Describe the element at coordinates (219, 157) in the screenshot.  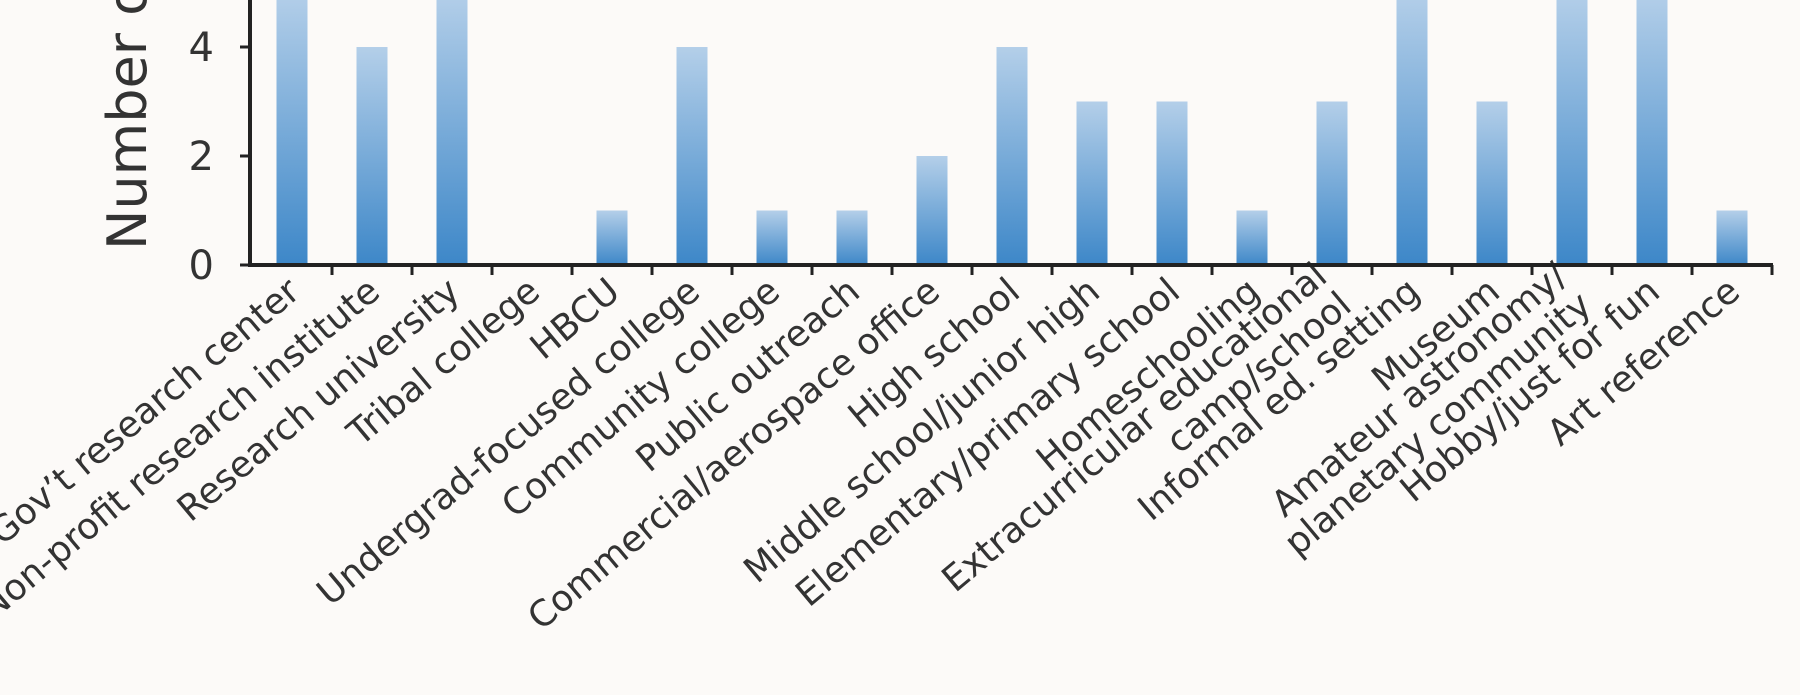
I see `y-axis-ticks: 0 2 4` at that location.